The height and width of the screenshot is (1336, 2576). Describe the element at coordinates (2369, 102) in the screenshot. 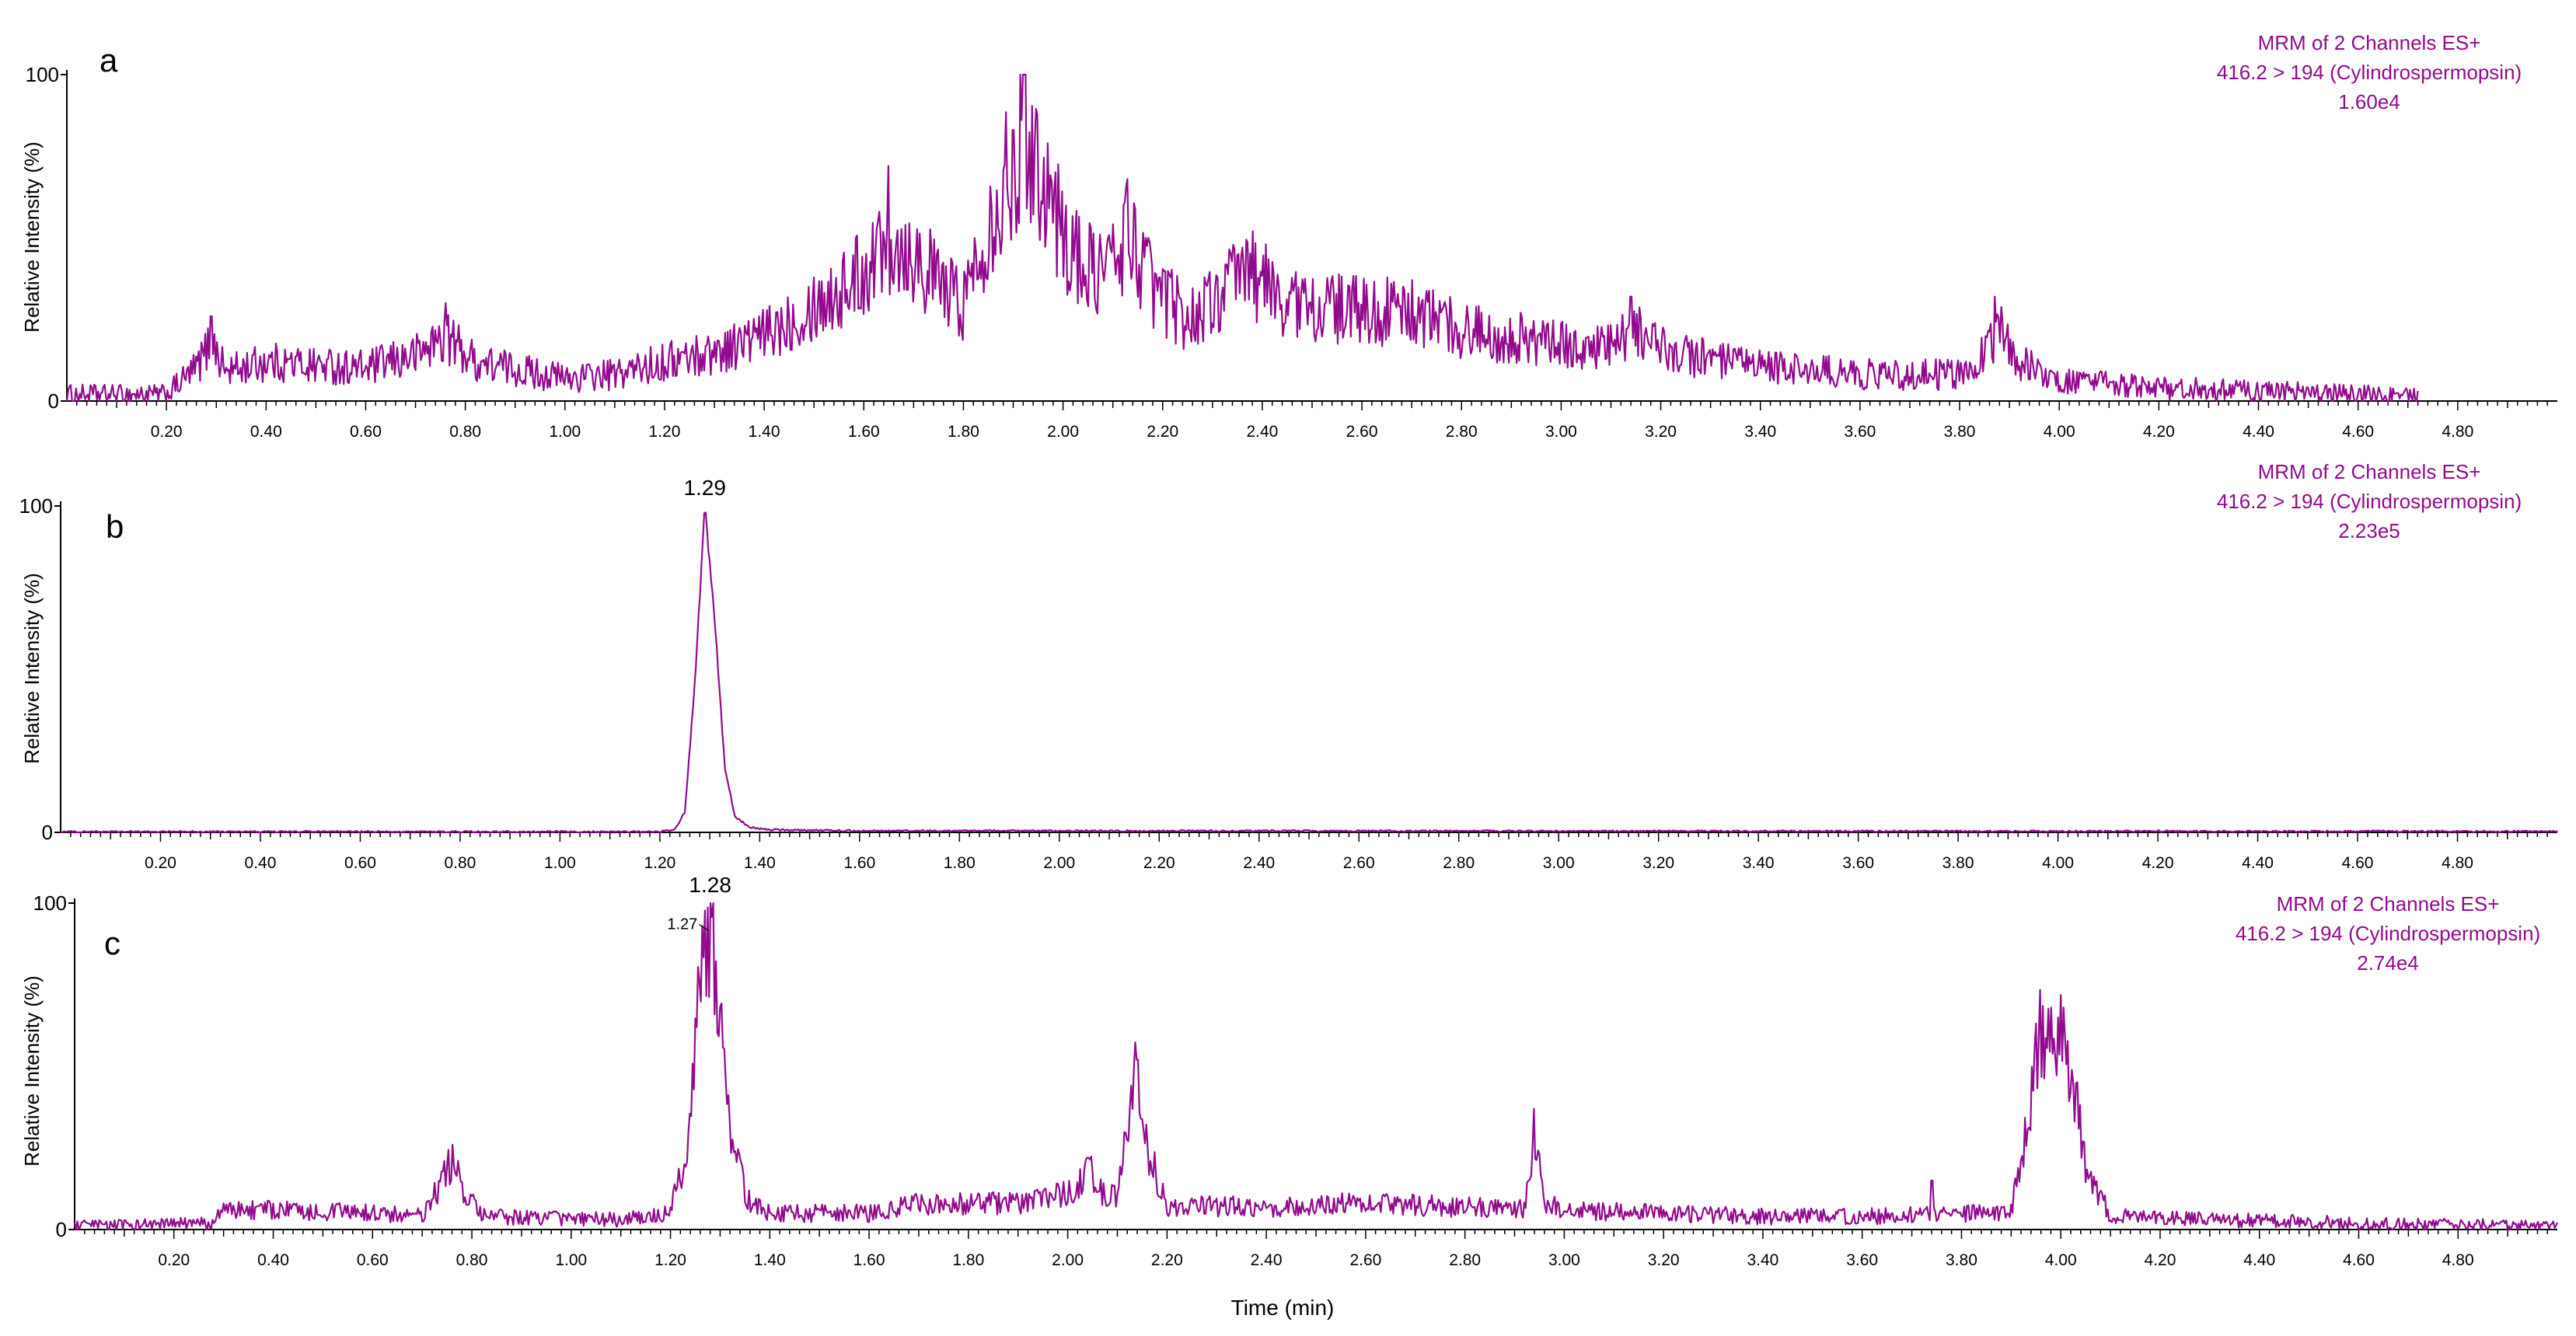

I see `info-line-3: 1.60e4` at that location.